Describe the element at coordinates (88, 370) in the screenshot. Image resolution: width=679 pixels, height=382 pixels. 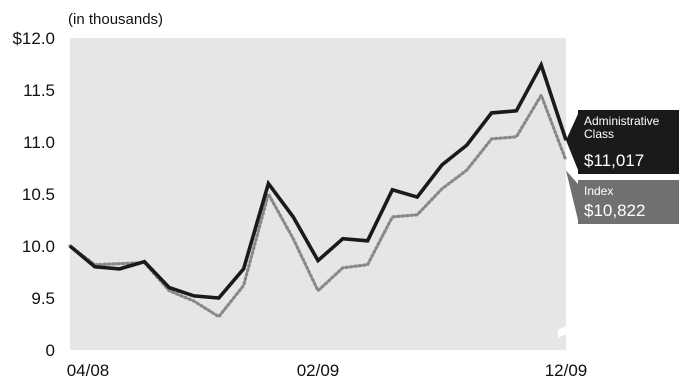
I see `x-tick-label: 04/08` at that location.